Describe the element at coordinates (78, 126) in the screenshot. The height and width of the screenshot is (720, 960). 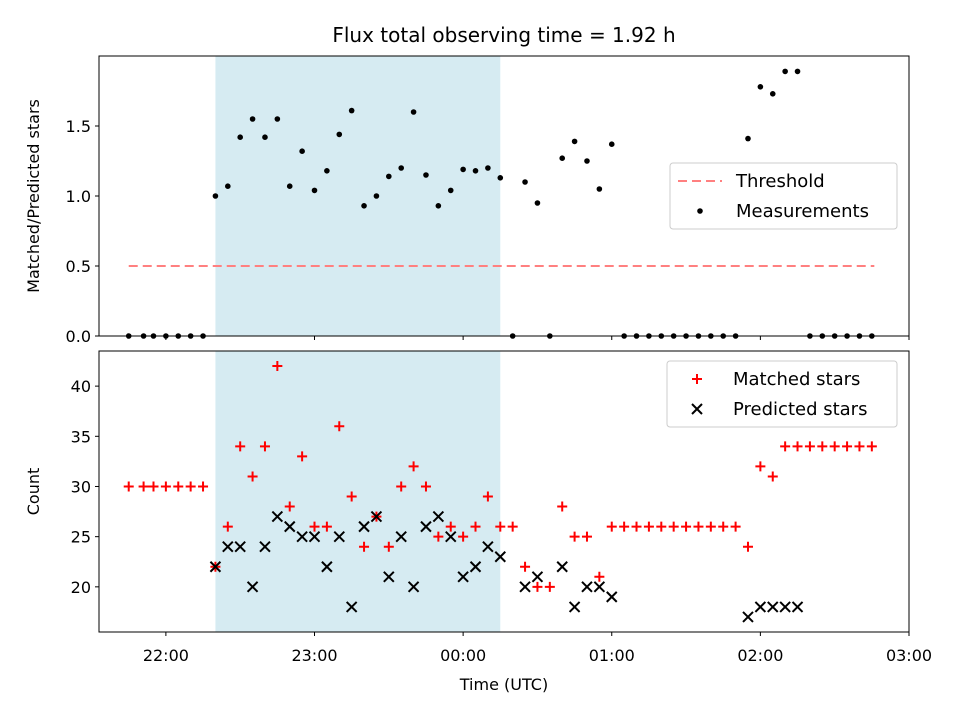
I see `y-tick-label: 1.5` at that location.